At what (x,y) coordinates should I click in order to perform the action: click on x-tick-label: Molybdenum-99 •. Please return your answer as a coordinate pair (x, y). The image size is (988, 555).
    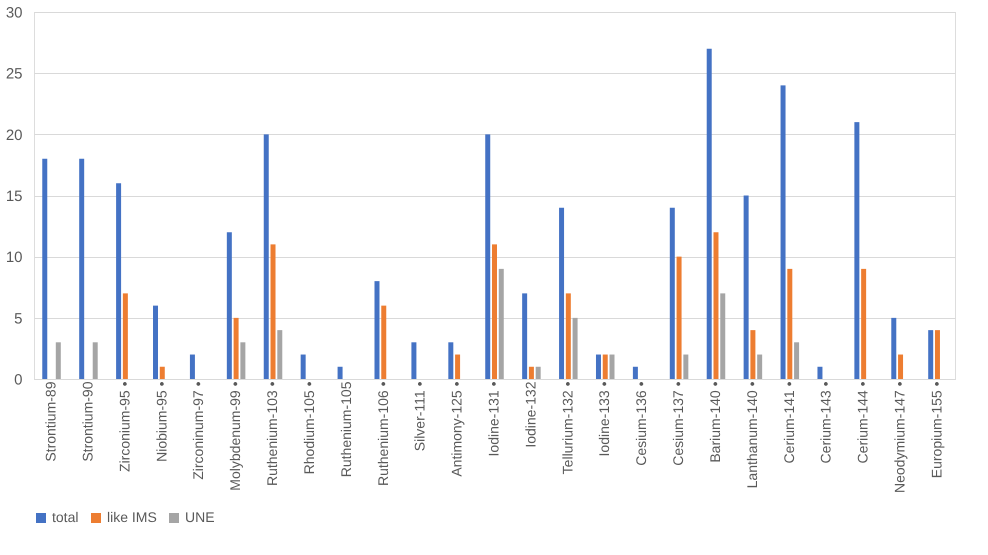
    Looking at the image, I should click on (235, 436).